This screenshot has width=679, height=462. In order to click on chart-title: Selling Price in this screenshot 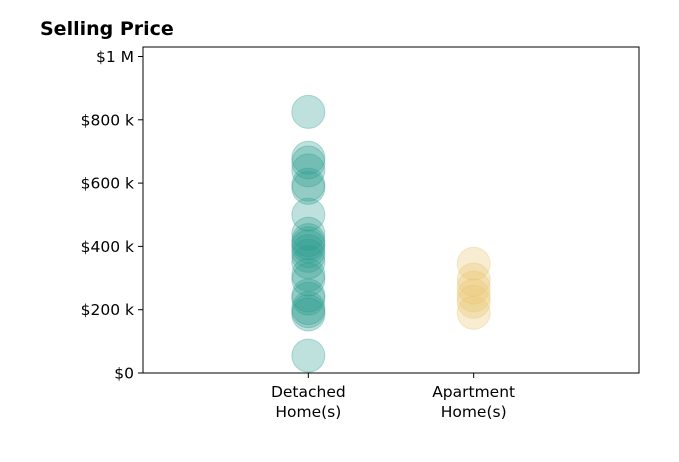, I will do `click(107, 29)`.